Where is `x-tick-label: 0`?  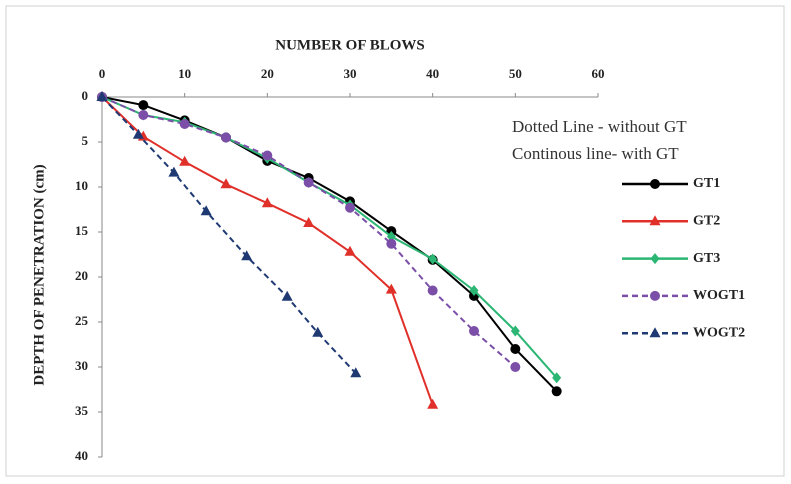
x-tick-label: 0 is located at coordinates (102, 73).